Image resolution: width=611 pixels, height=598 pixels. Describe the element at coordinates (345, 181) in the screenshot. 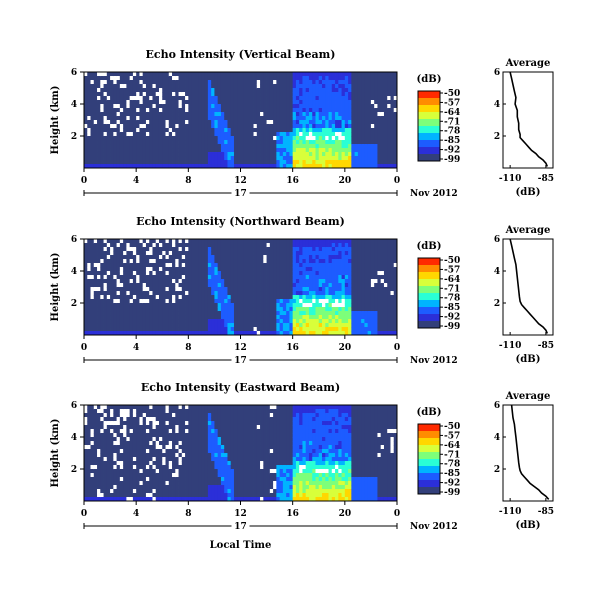

I see `x-tick-label: 20` at that location.